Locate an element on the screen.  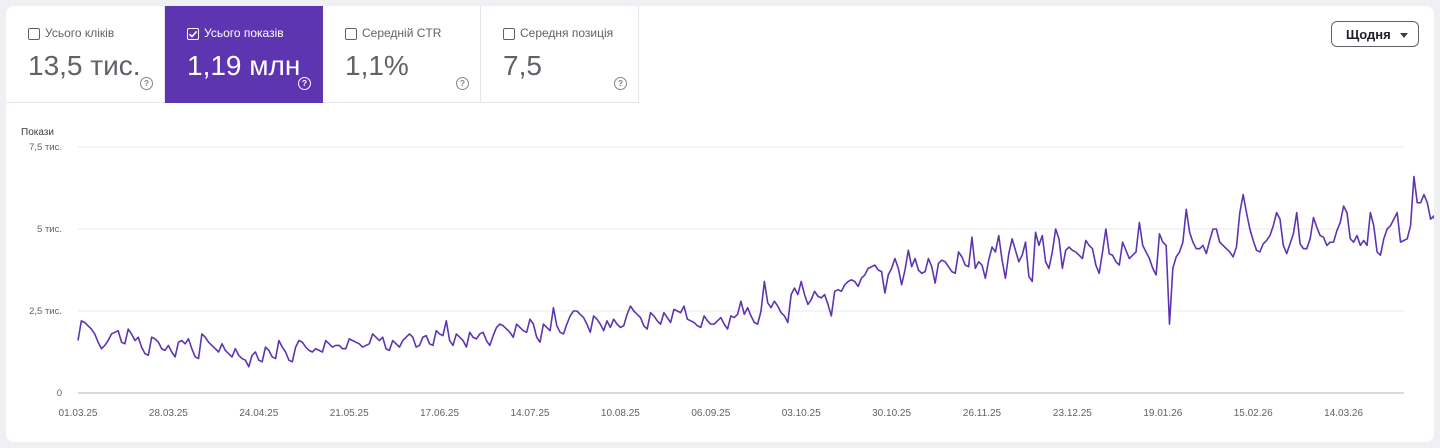
y-tick-label: 0 is located at coordinates (59, 393).